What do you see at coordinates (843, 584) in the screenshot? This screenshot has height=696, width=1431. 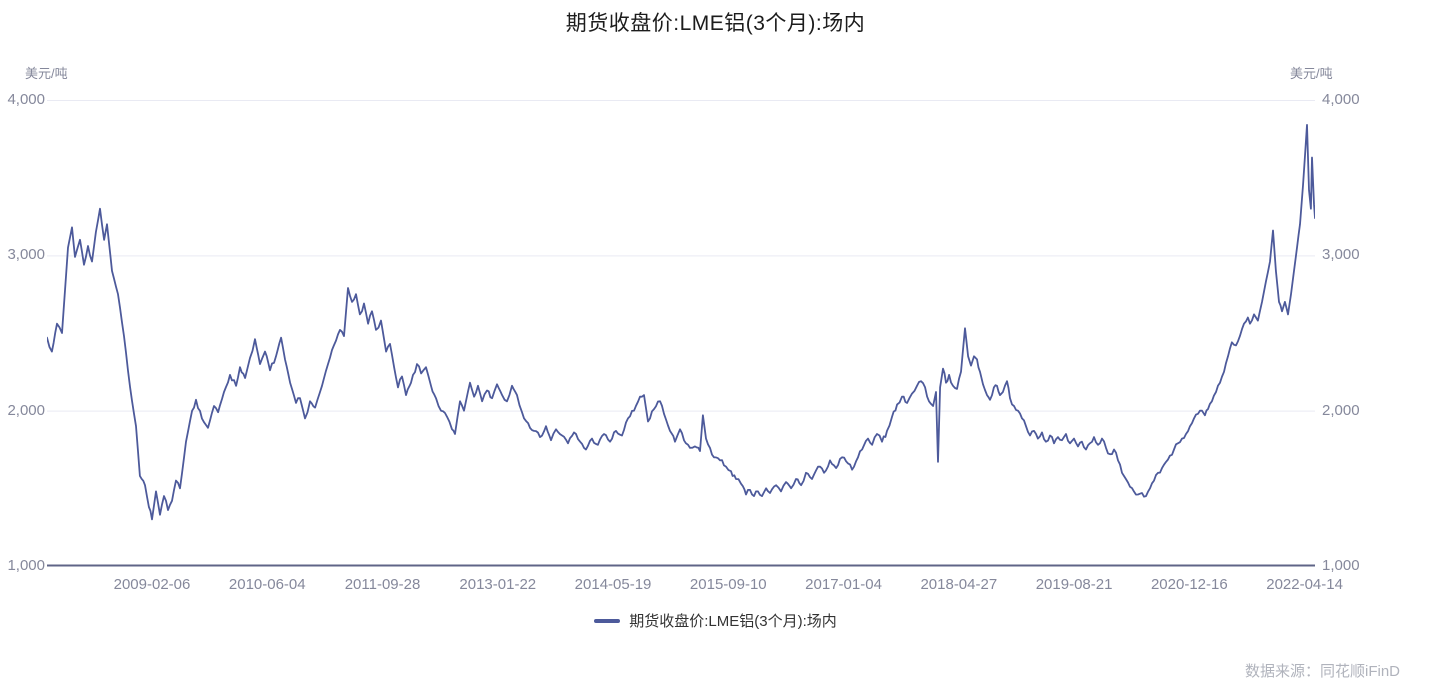 I see `x-axis-label: 2017-01-04` at bounding box center [843, 584].